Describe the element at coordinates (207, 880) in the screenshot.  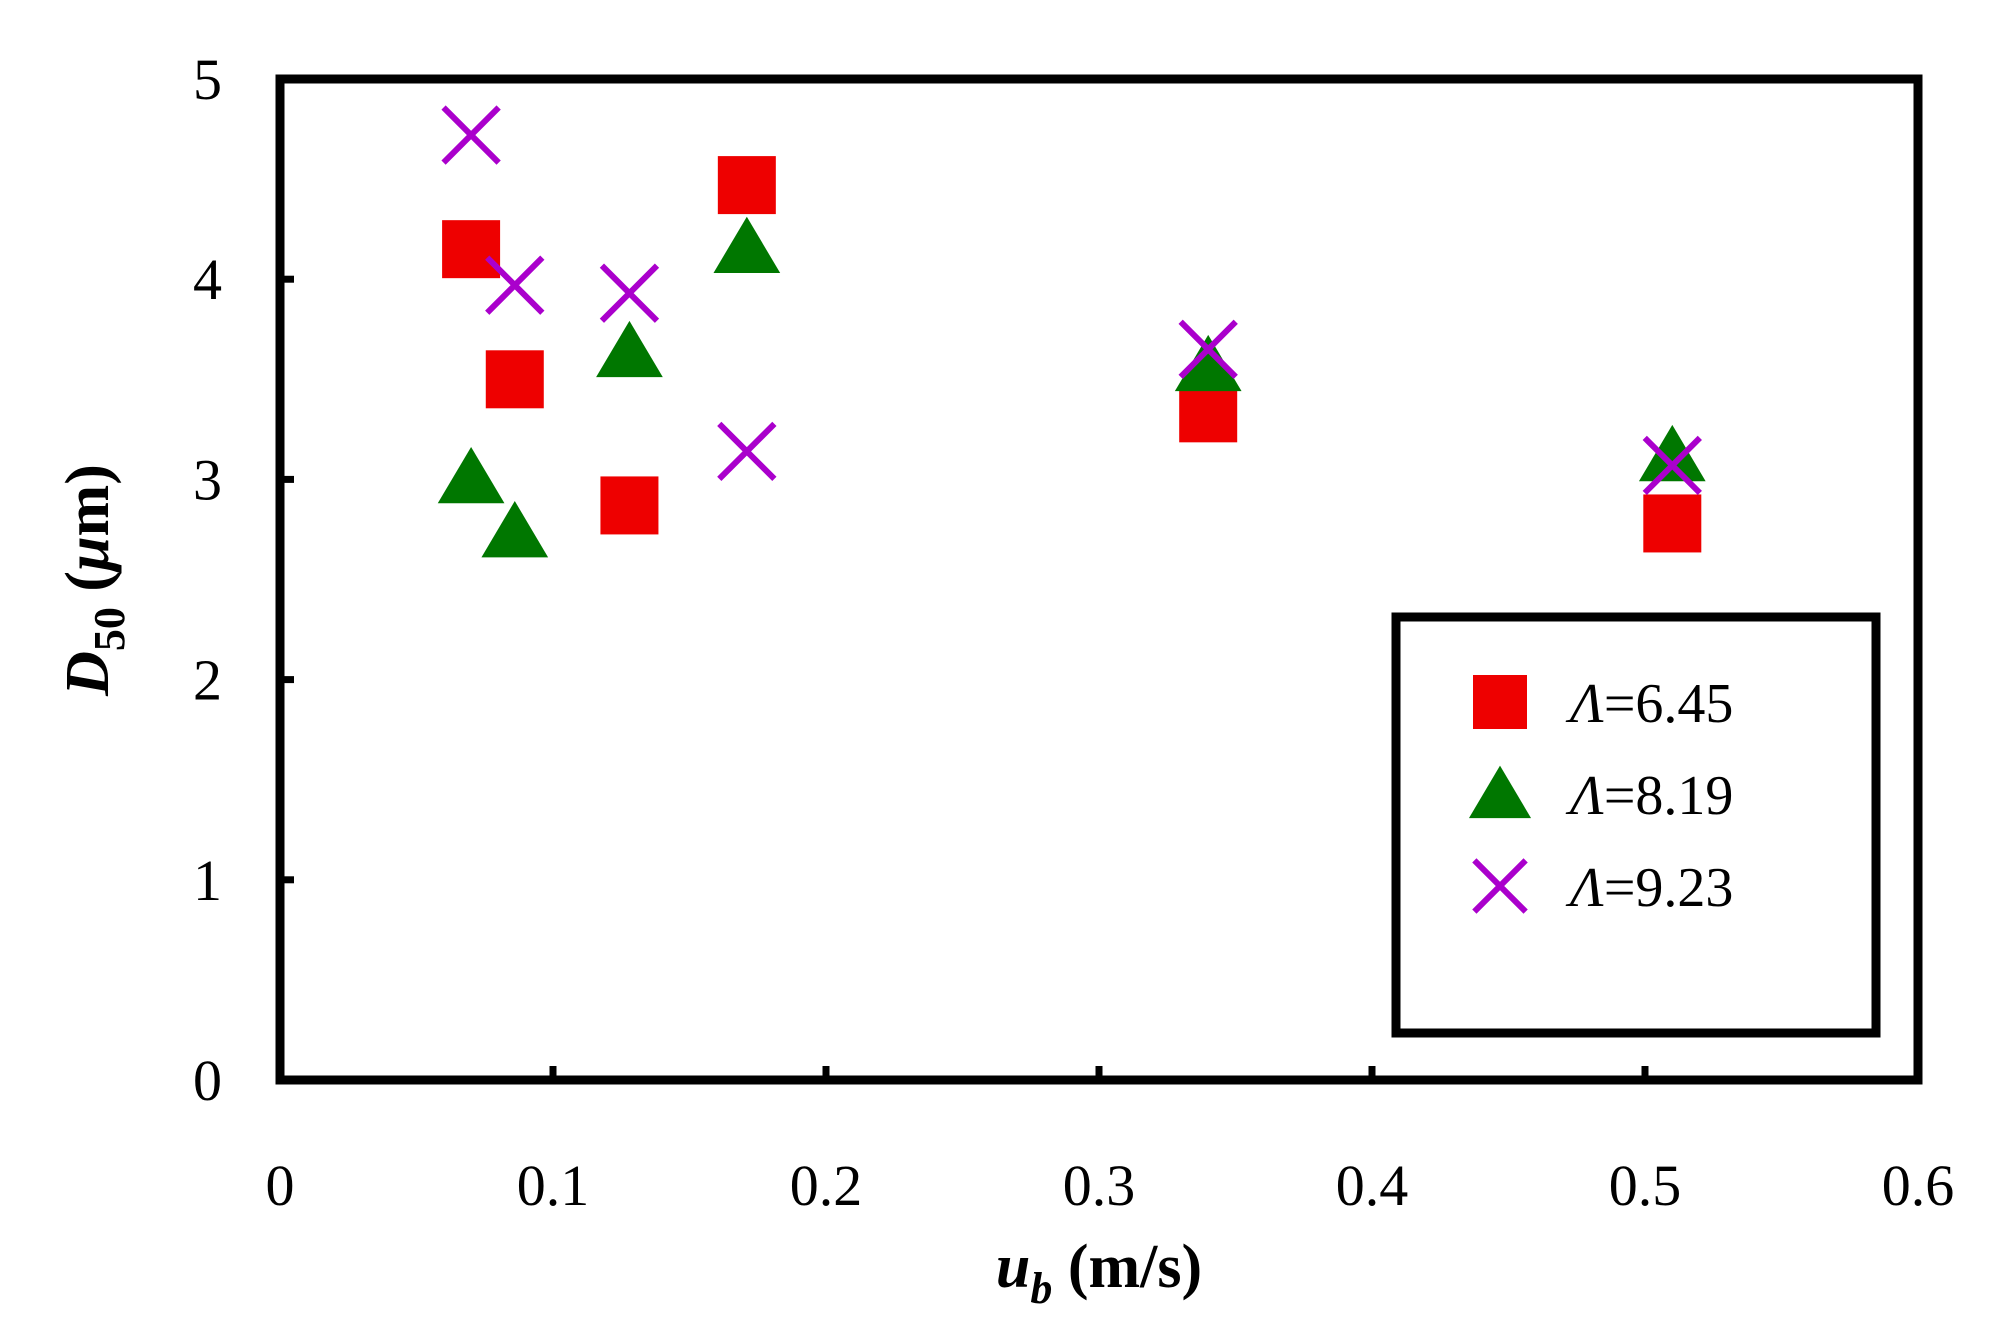
I see `y-tick-label: 1` at that location.